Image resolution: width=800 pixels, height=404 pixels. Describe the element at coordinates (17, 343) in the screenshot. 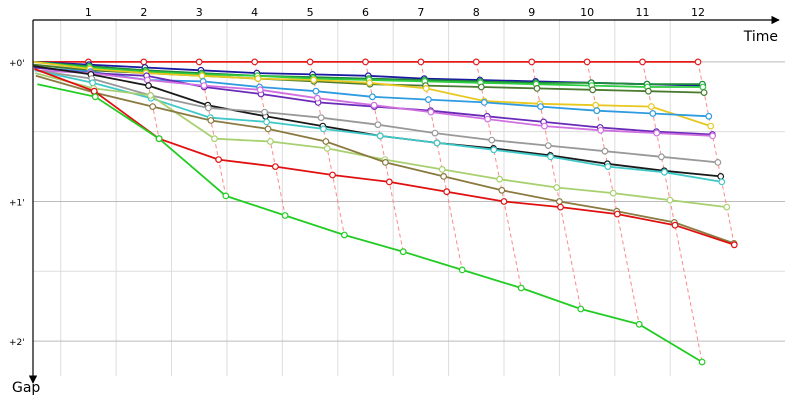

I see `y-tick-label: +2'` at that location.